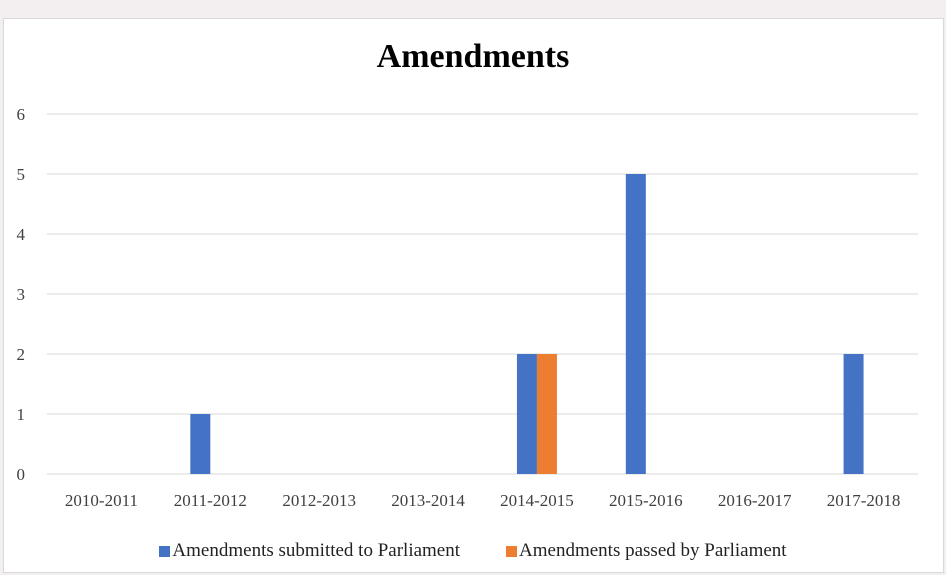 This screenshot has width=946, height=575. Describe the element at coordinates (473, 56) in the screenshot. I see `chart-title: Amendments` at that location.